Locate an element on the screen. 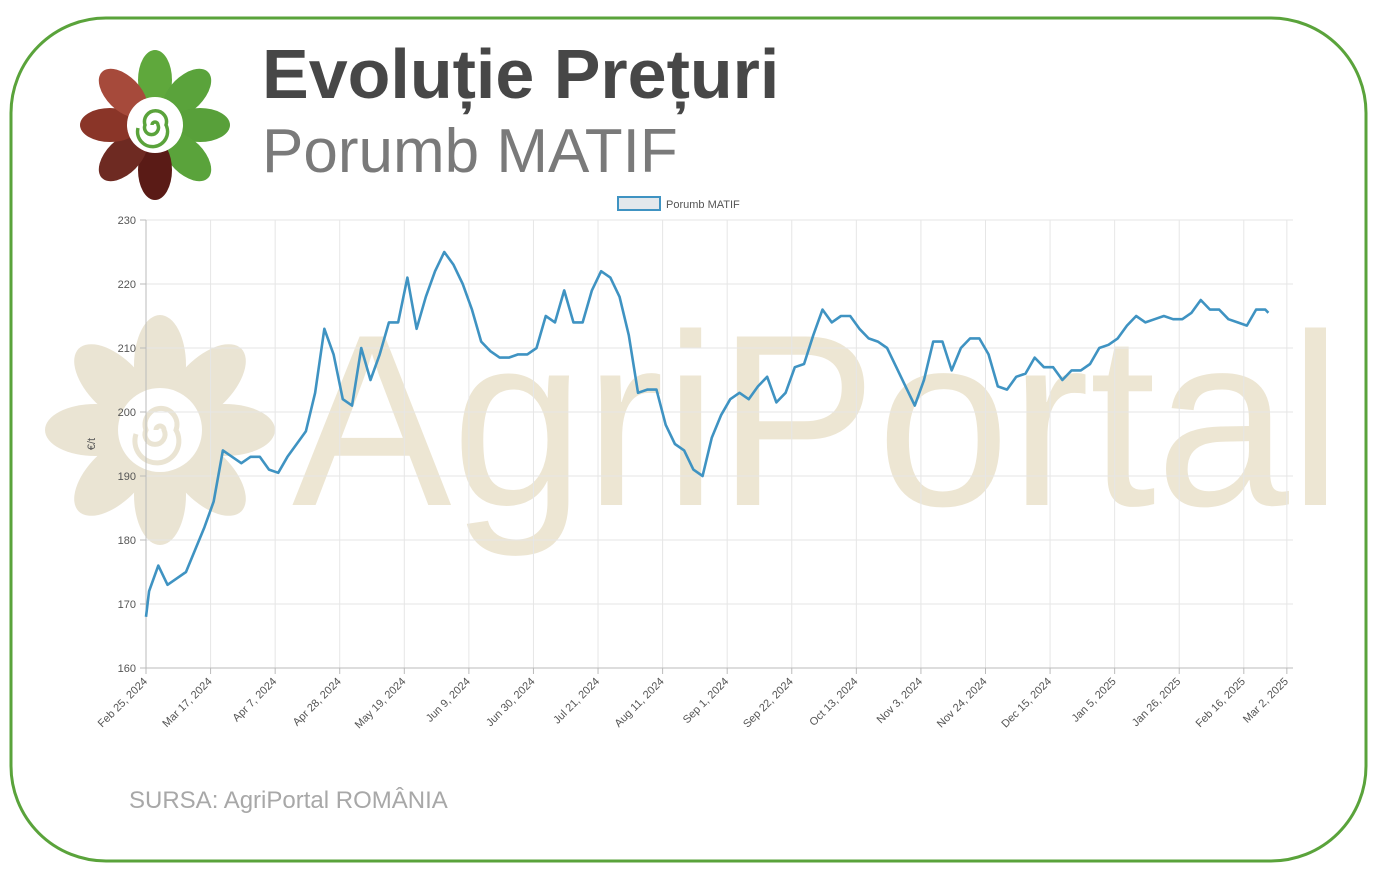  legend-swatch is located at coordinates (639, 203).